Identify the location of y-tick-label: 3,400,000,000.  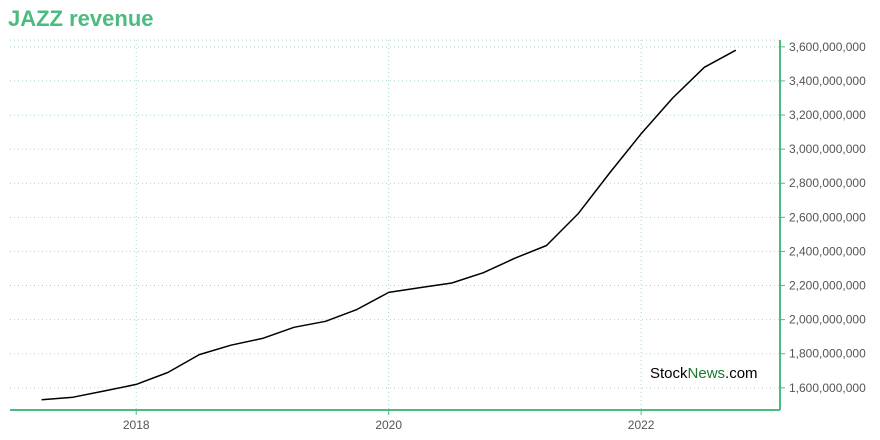
(827, 81).